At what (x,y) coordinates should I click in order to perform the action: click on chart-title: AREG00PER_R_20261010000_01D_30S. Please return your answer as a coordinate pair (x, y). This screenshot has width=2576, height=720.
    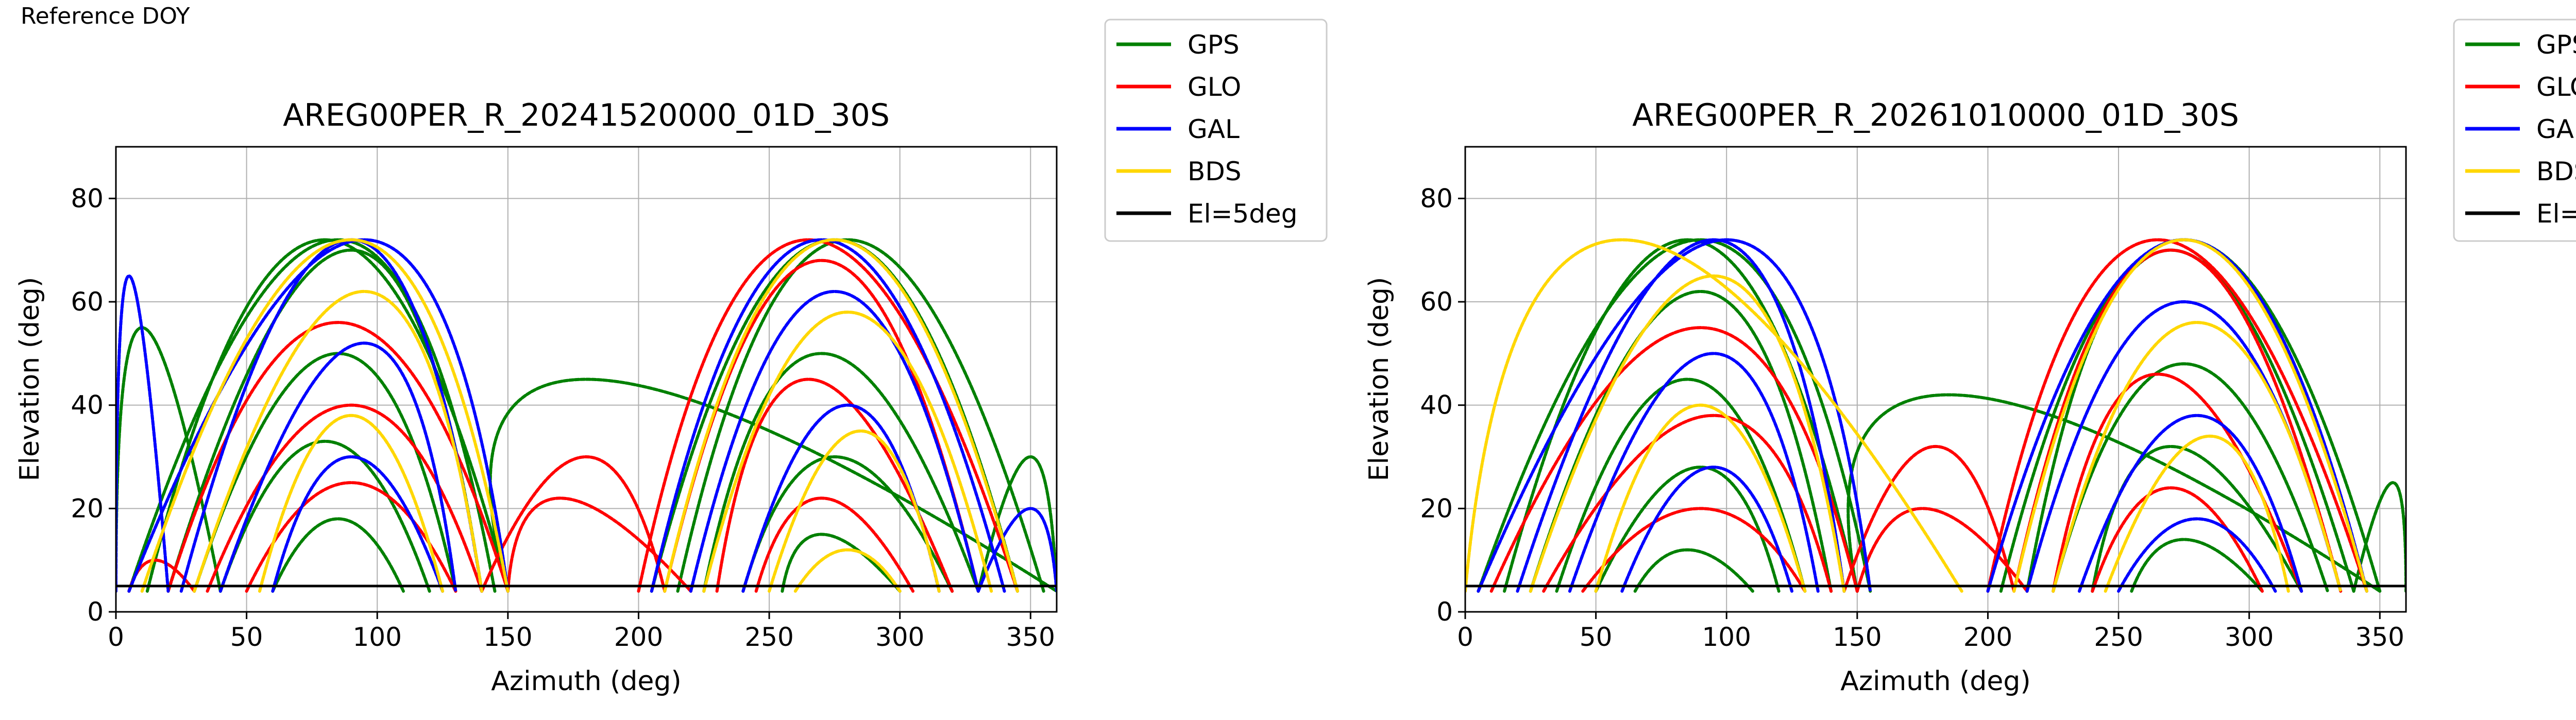
    Looking at the image, I should click on (1935, 115).